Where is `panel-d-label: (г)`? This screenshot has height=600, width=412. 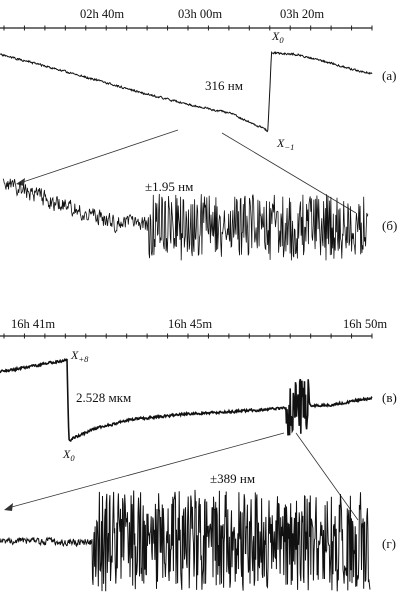
panel-d-label: (г) is located at coordinates (389, 543).